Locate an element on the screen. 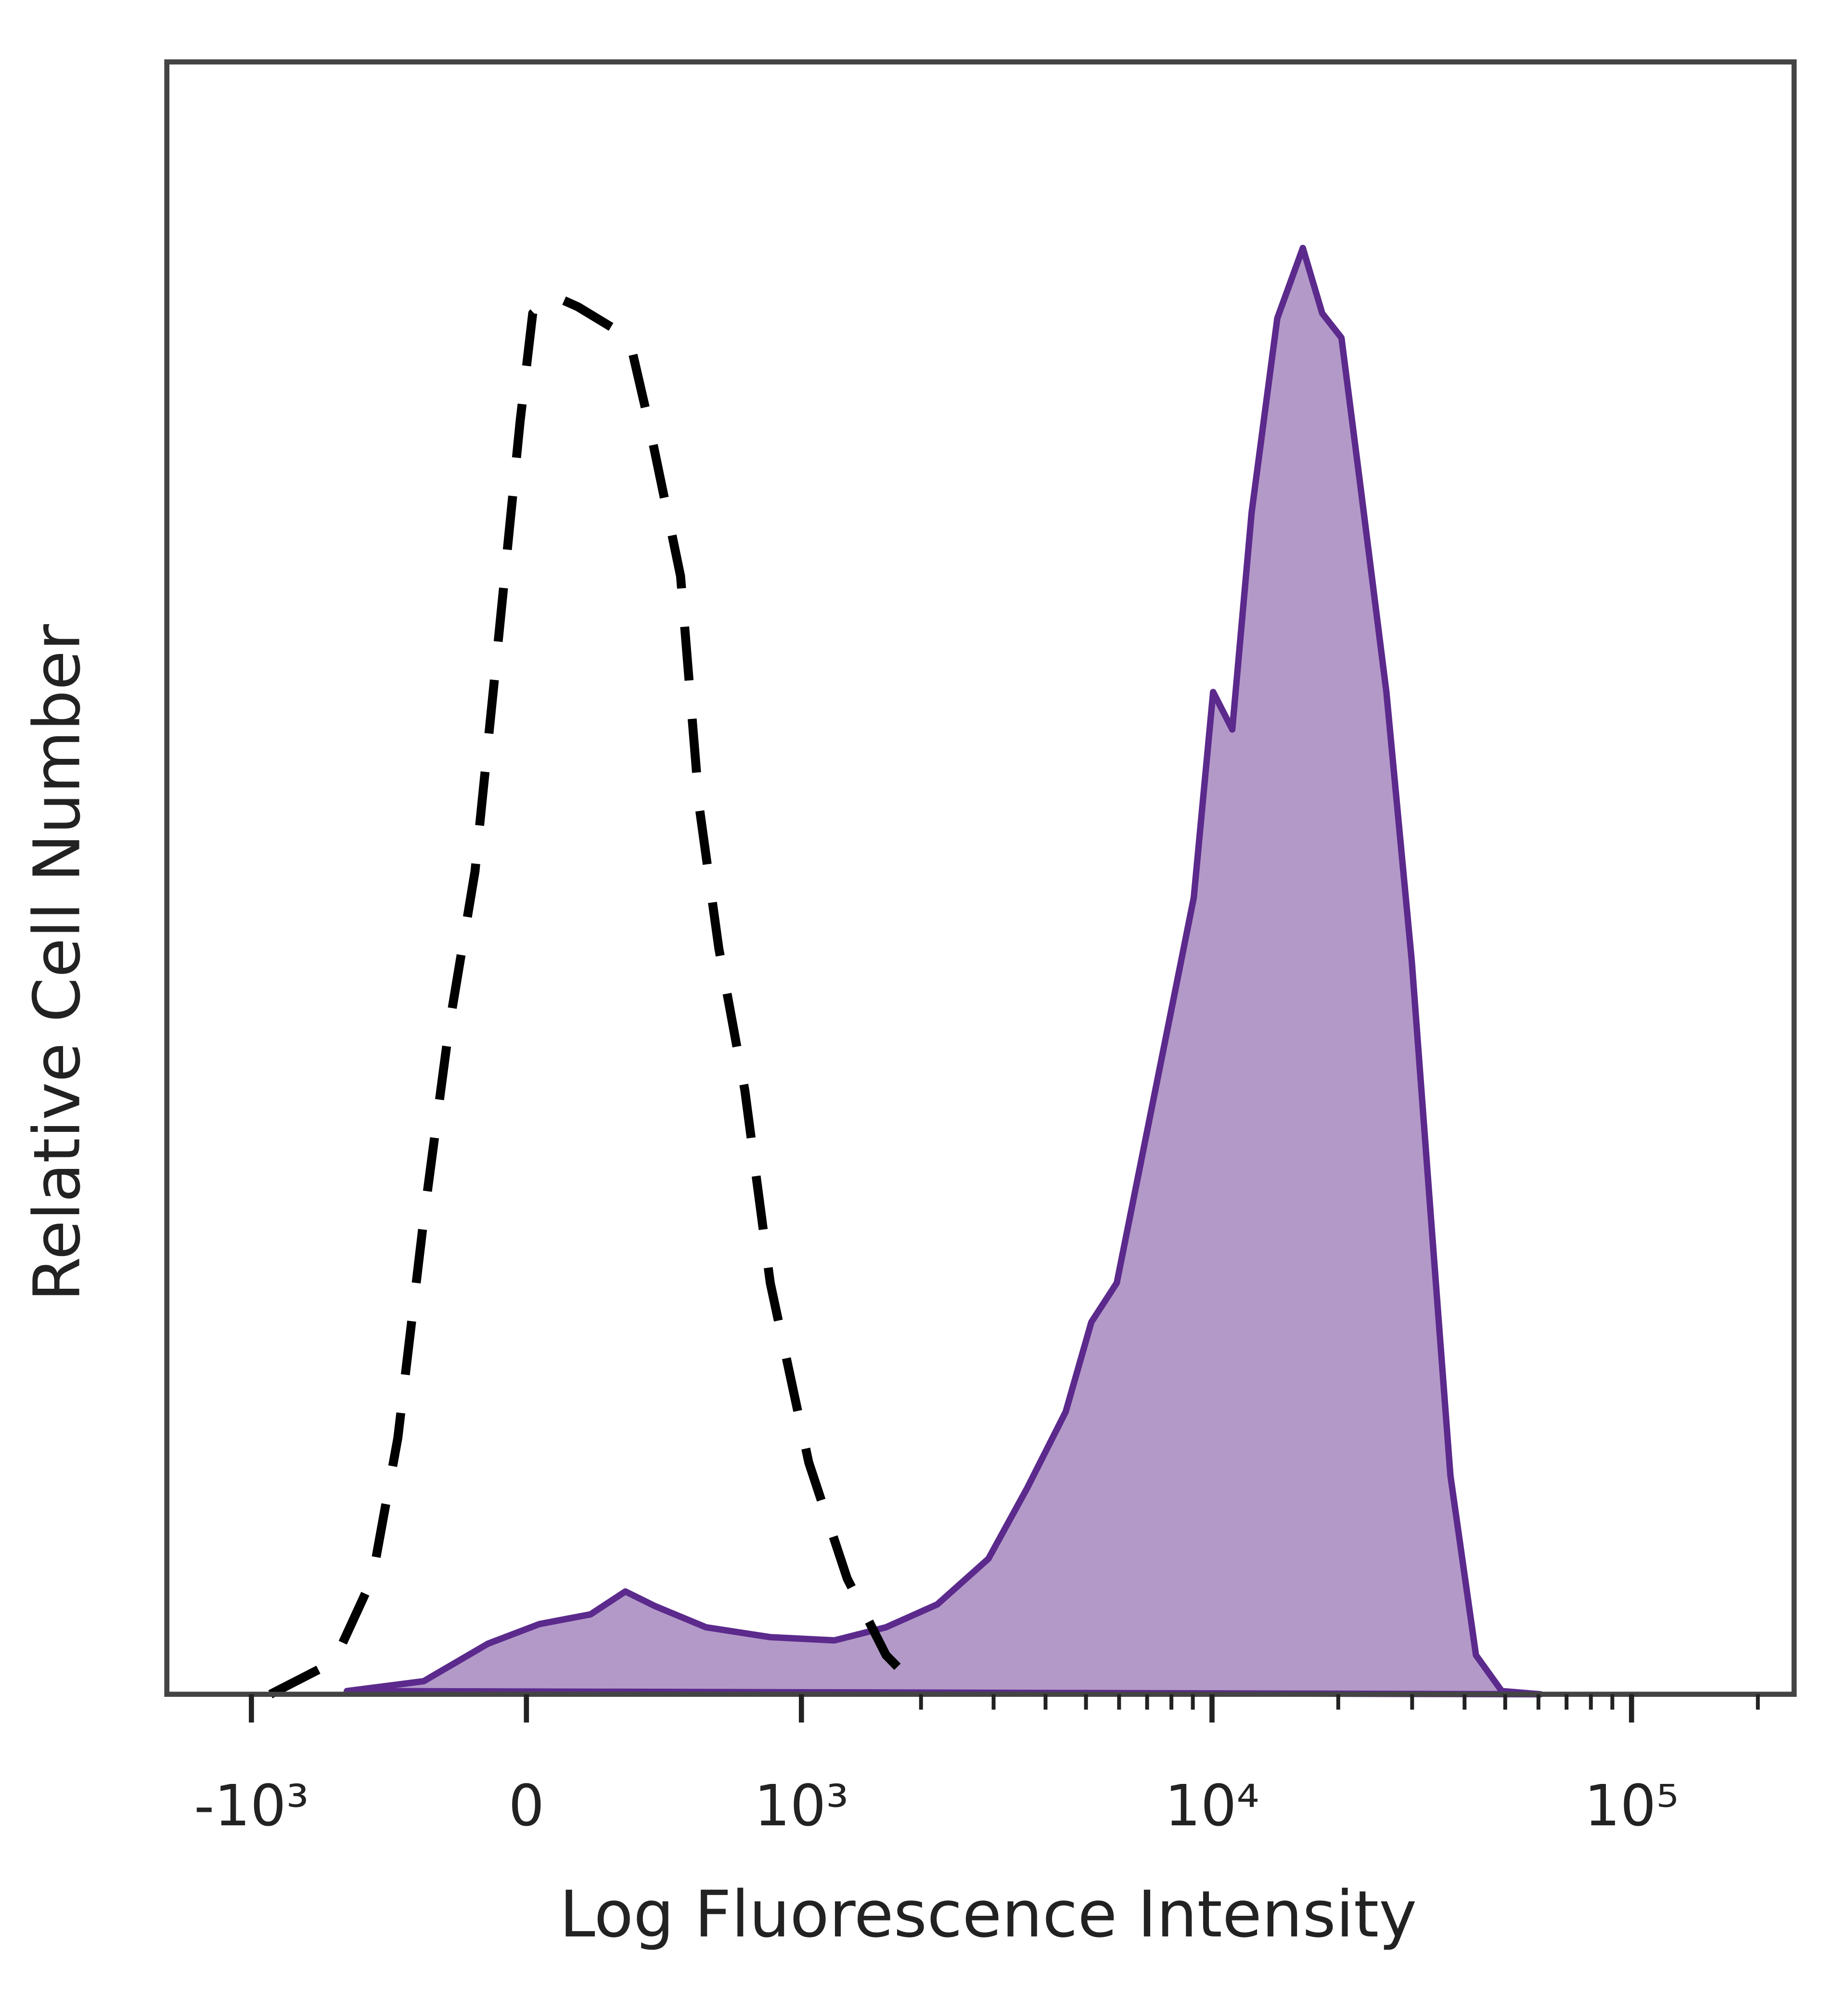 The image size is (1848, 2000). x-tick-label: 10³ is located at coordinates (801, 1806).